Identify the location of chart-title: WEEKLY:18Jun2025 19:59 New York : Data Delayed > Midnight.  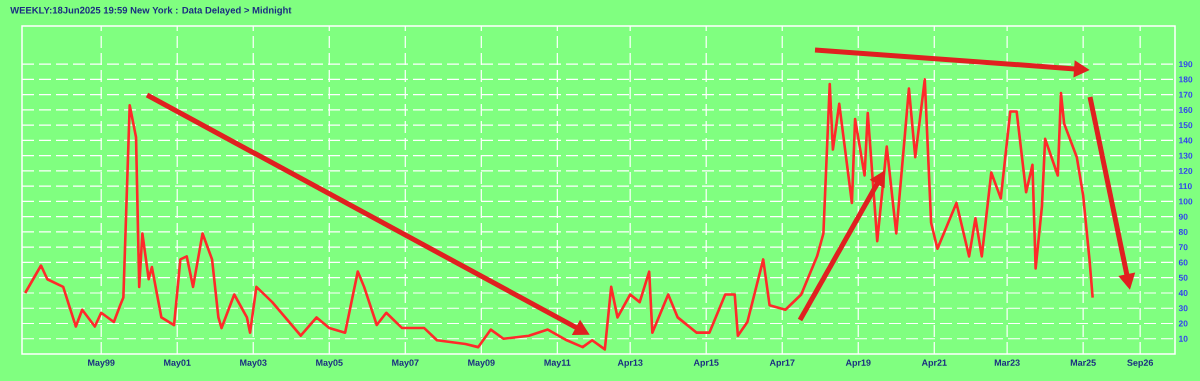
(151, 11).